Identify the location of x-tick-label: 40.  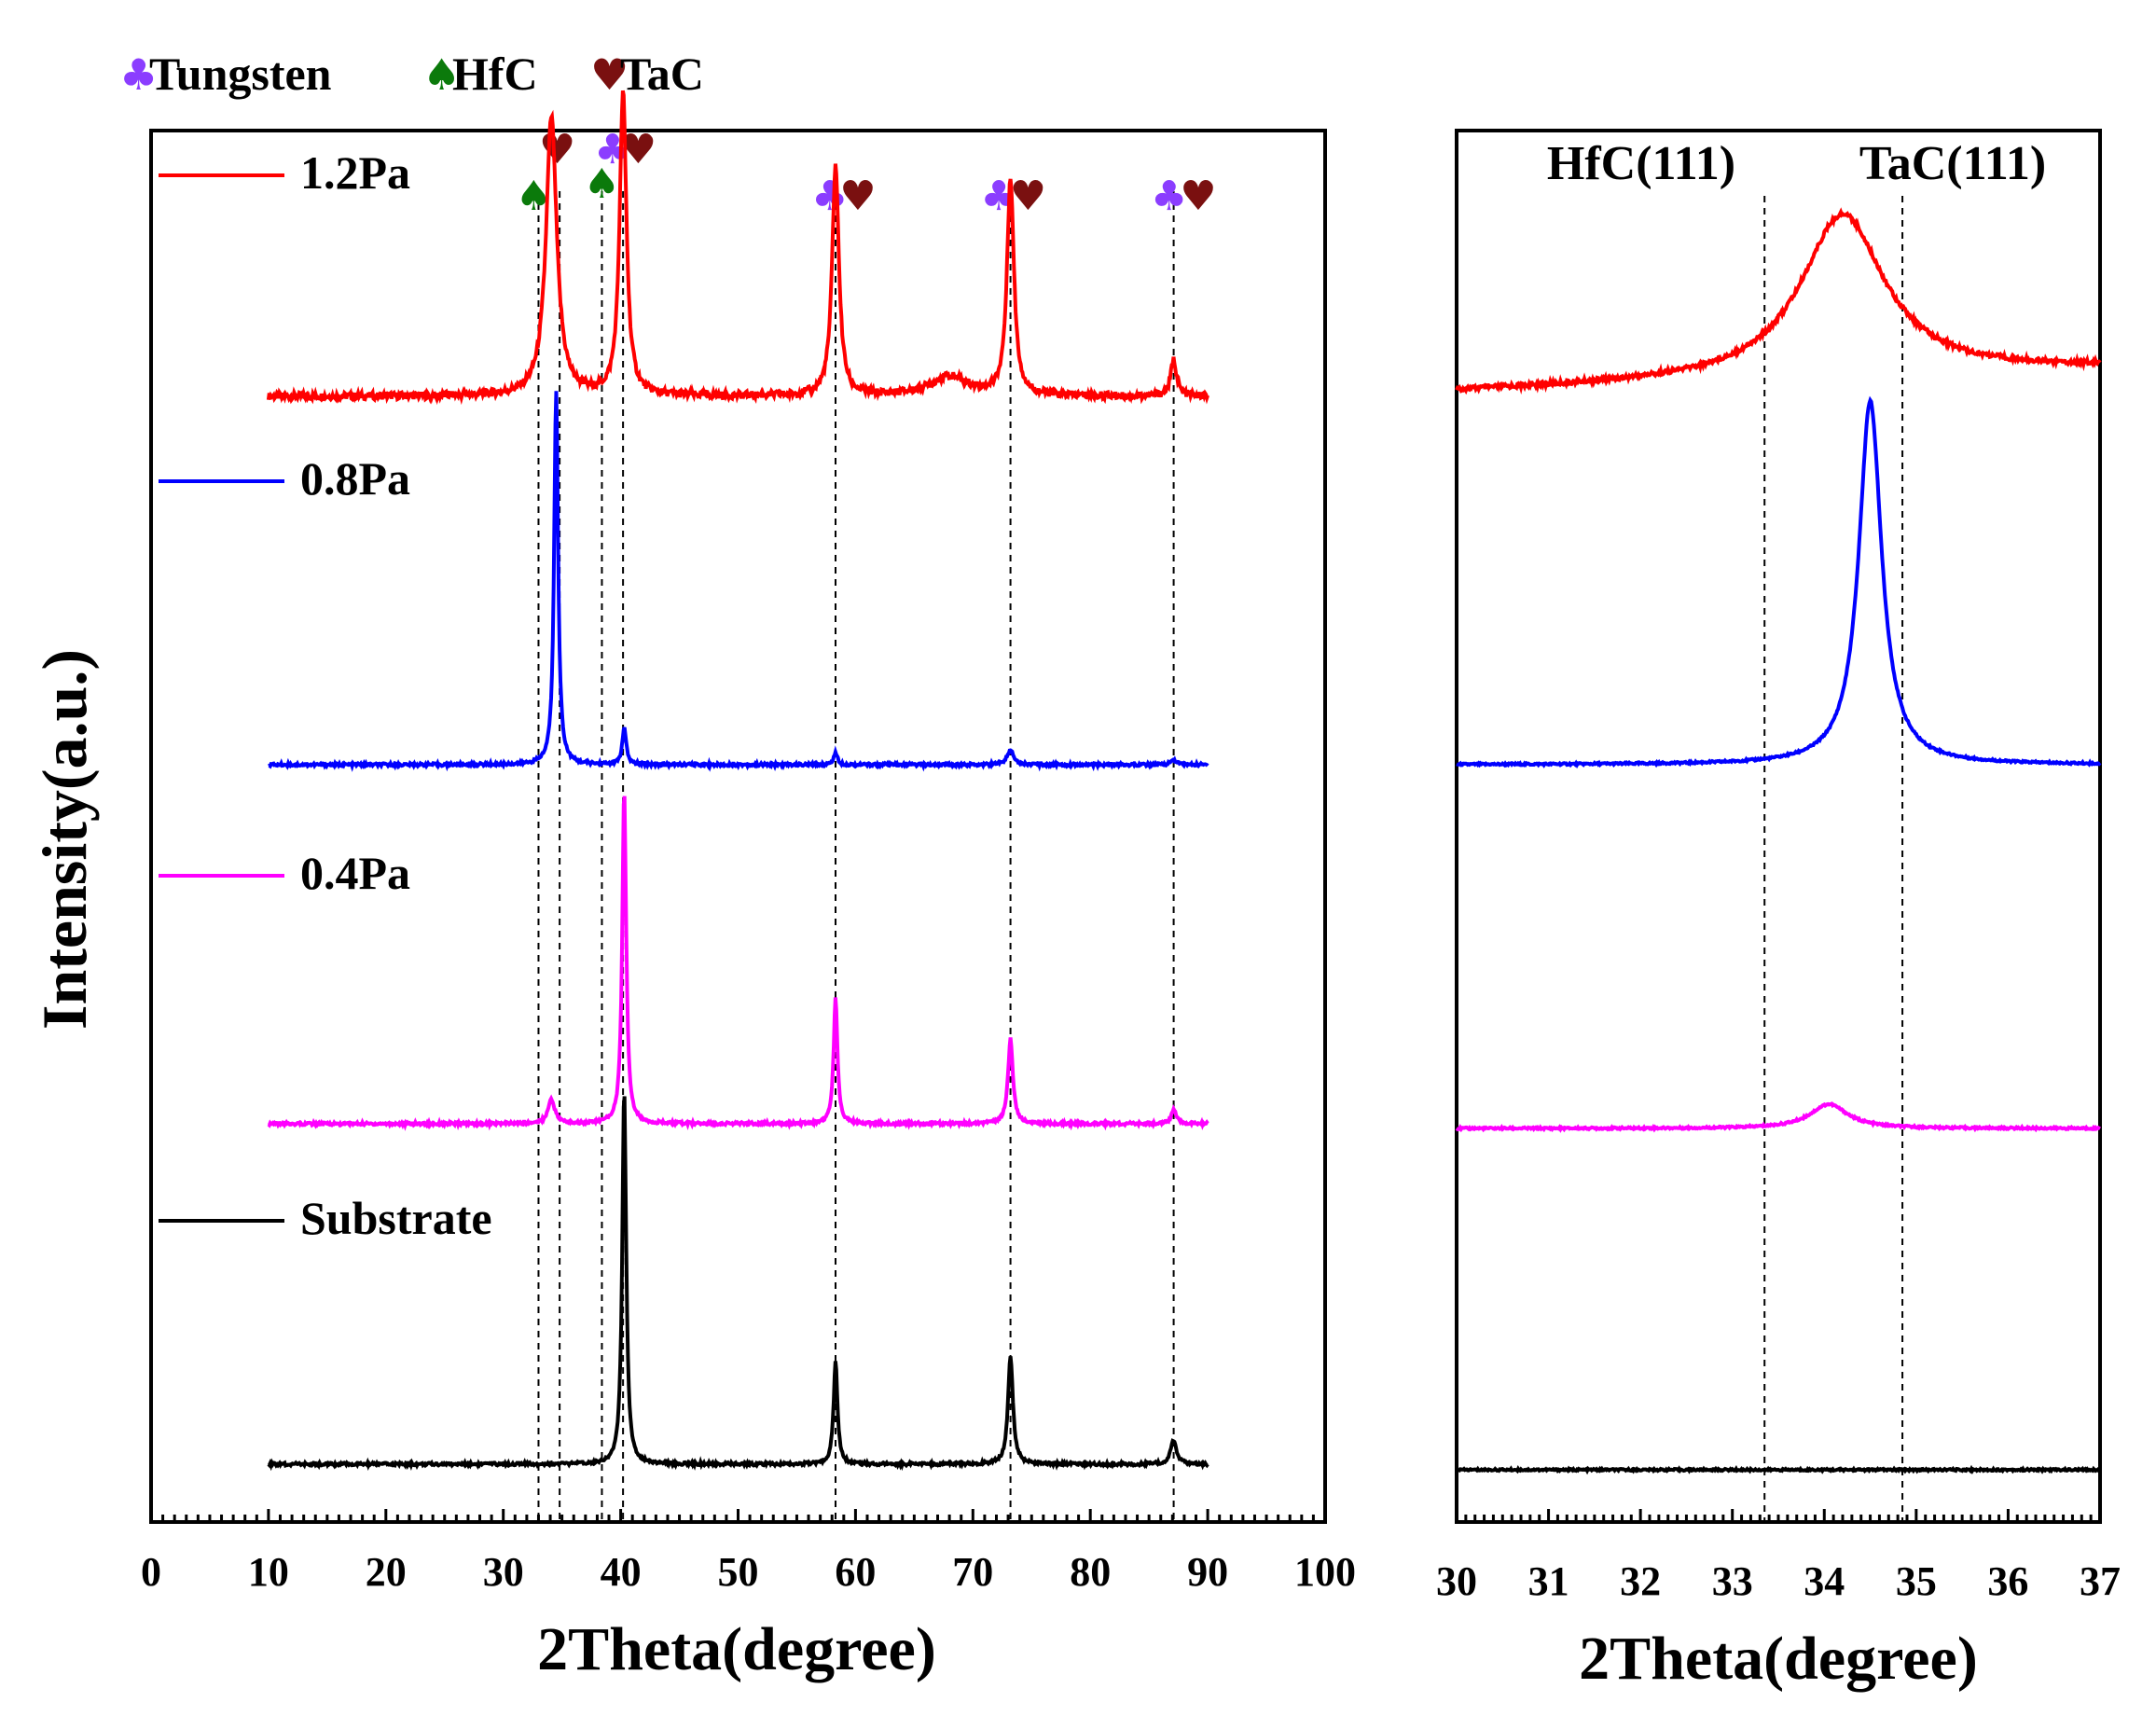
(621, 1572).